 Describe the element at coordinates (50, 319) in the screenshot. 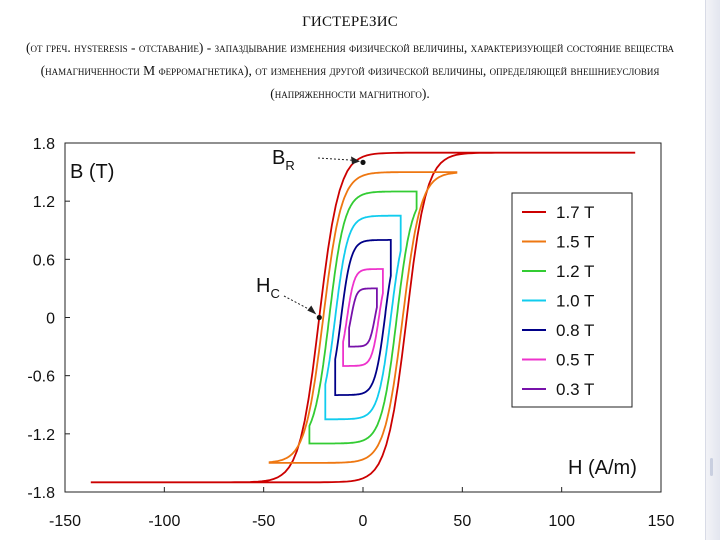

I see `y-tick-label: 0` at that location.